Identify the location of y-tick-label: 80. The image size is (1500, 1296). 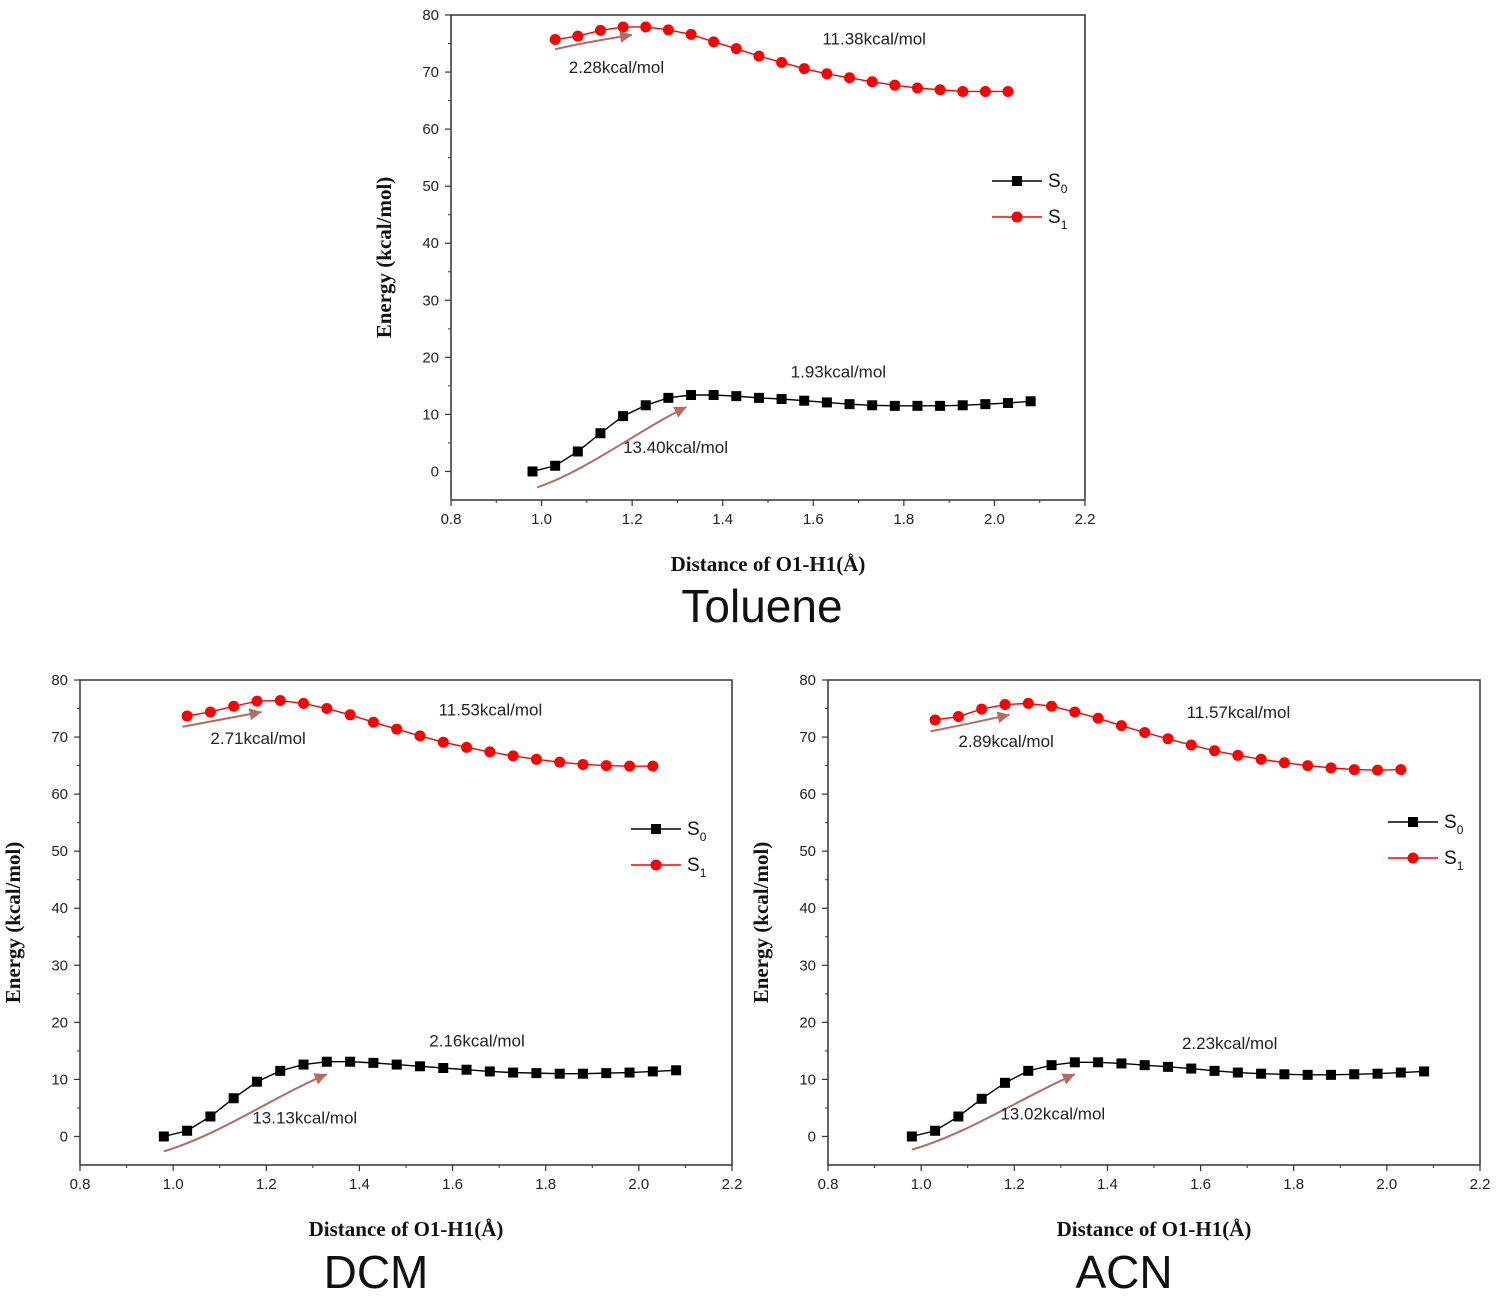
(430, 15).